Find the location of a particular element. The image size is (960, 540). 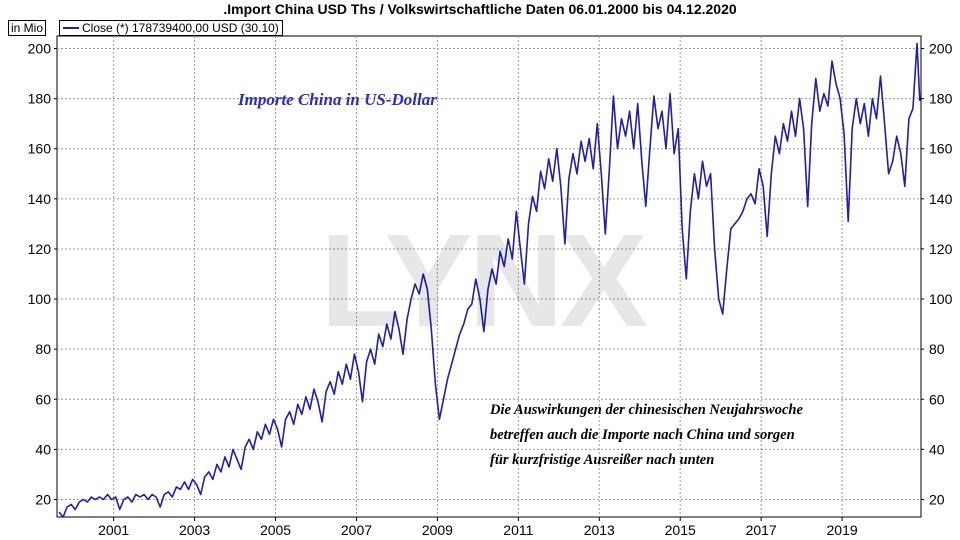

y-tick-label-left: 120 is located at coordinates (40, 249).